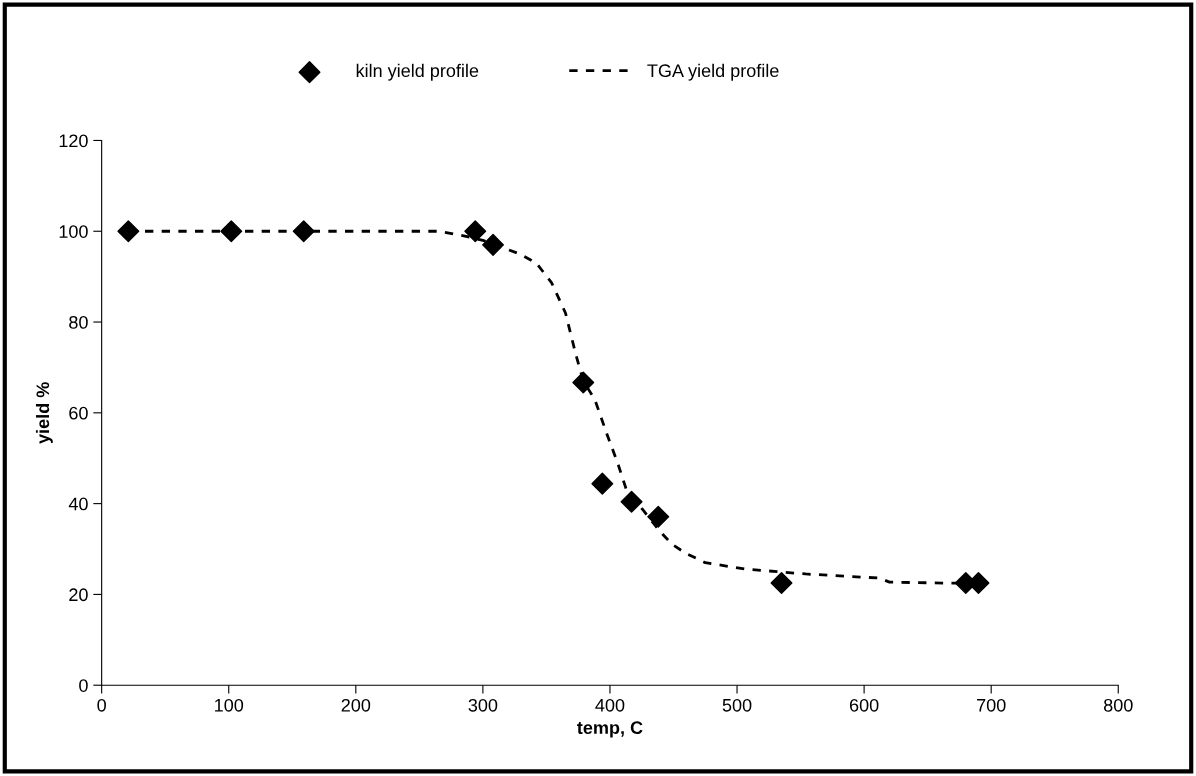  Describe the element at coordinates (83, 685) in the screenshot. I see `y-tick-label: 0` at that location.